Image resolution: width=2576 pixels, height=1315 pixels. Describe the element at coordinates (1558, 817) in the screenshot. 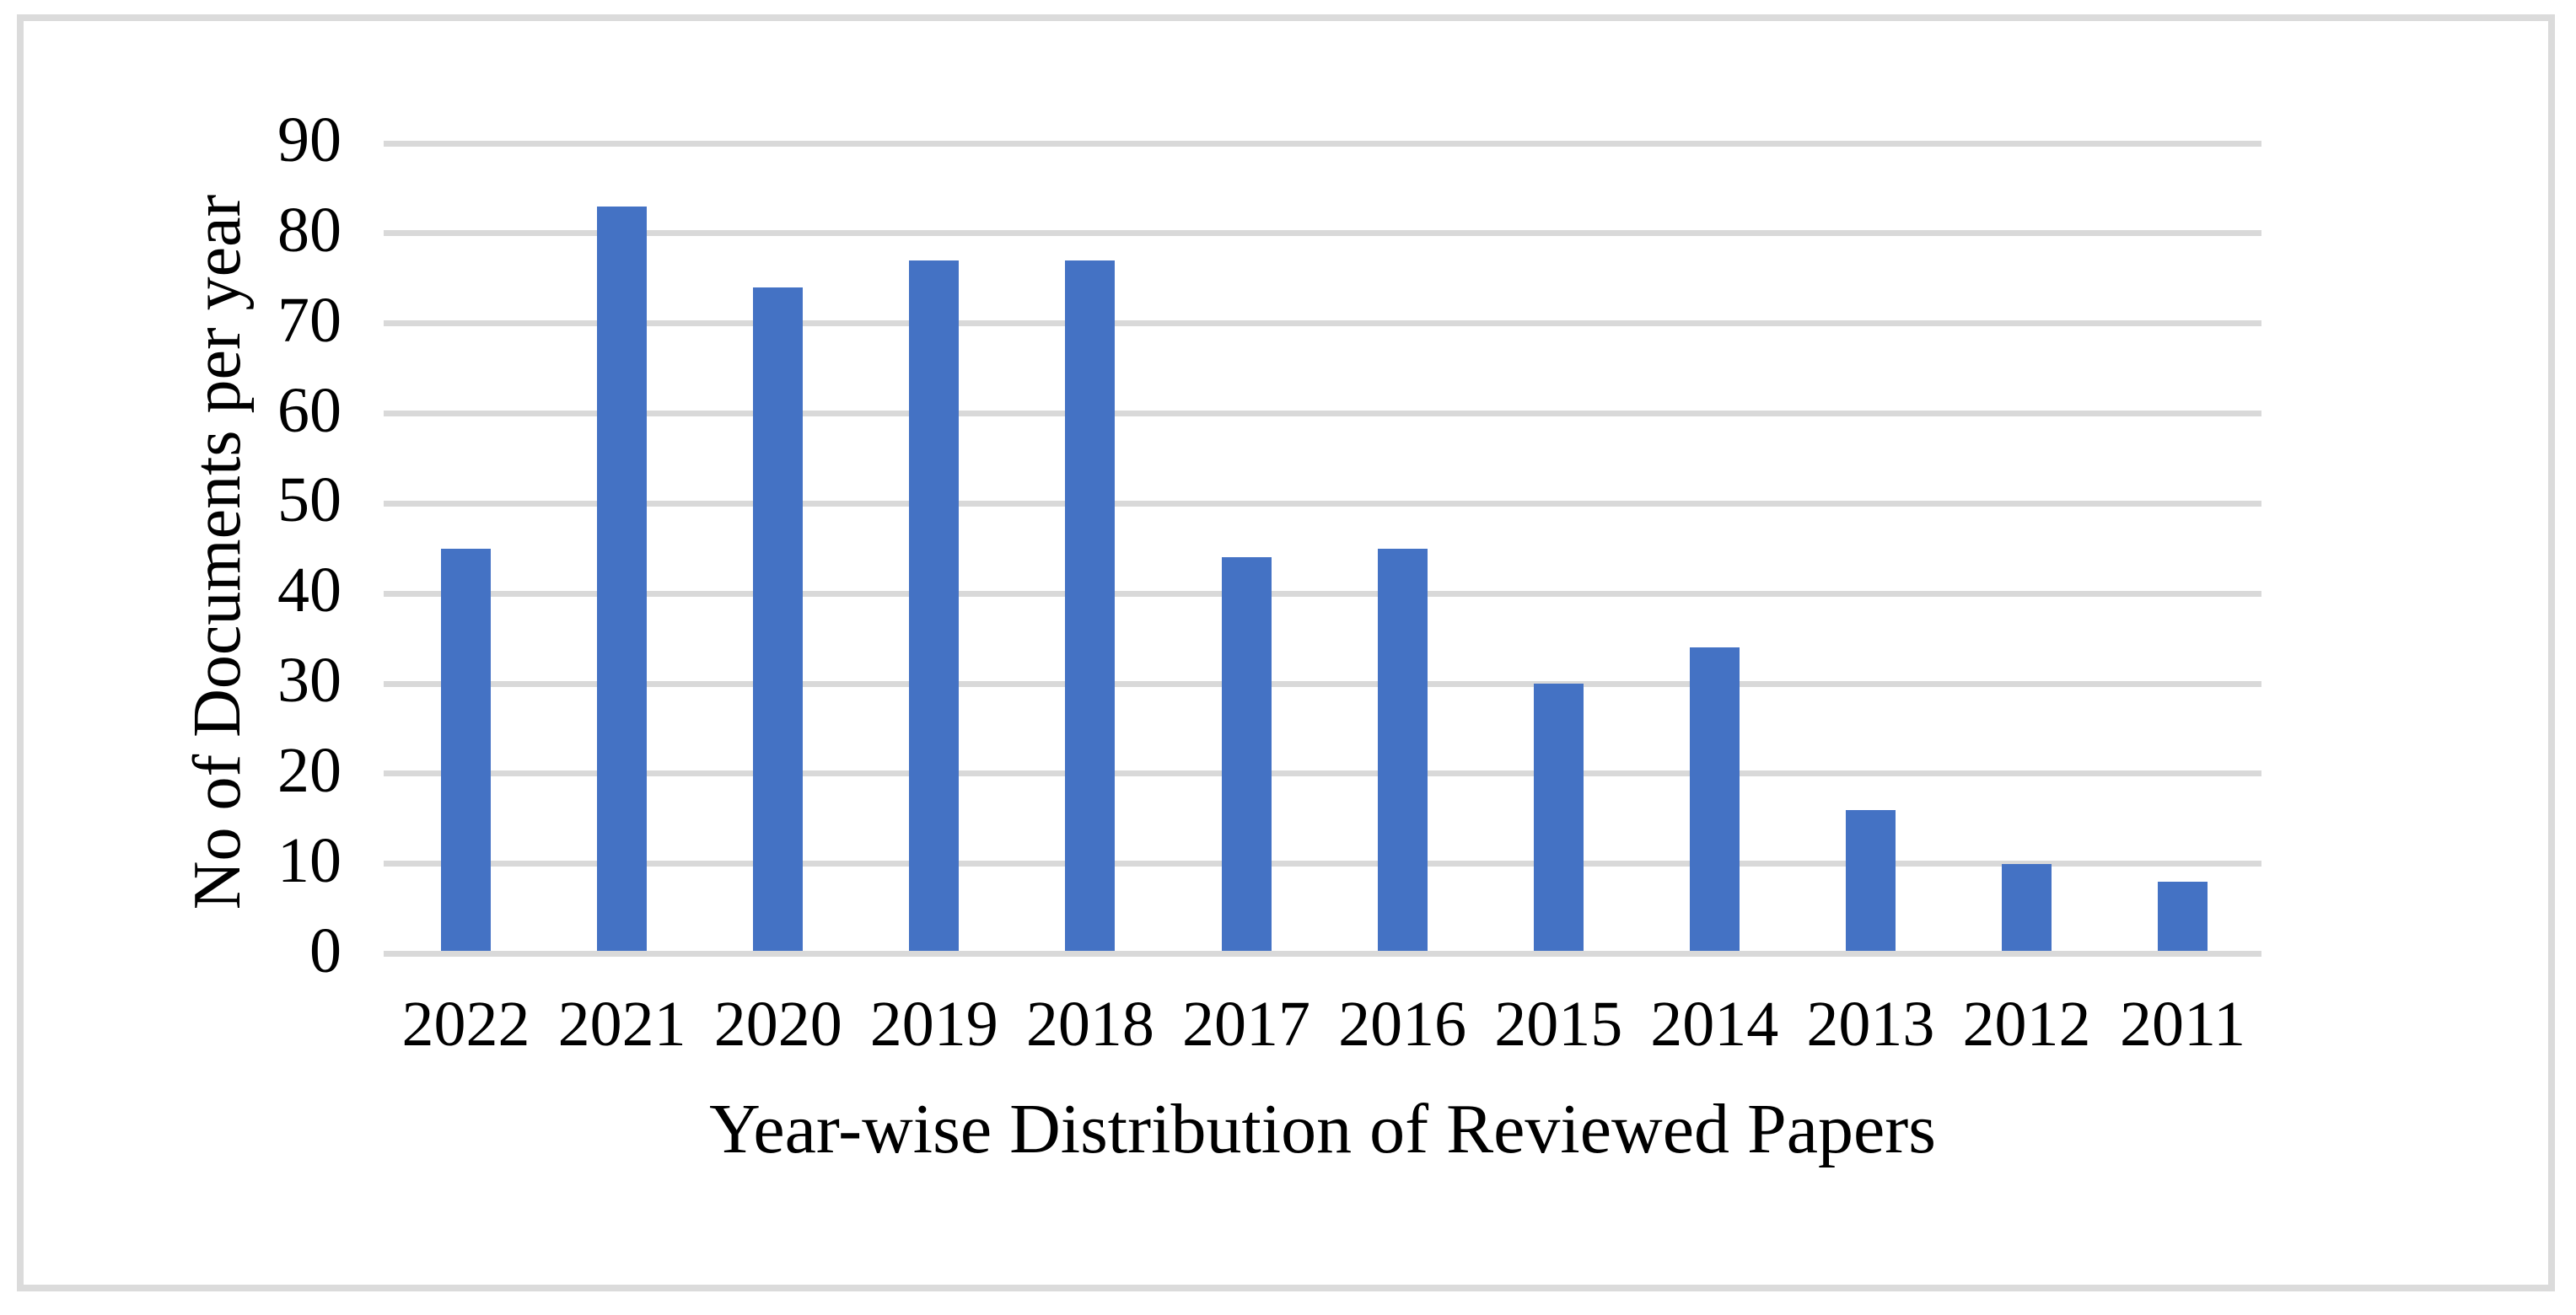

I see `bar-2015` at that location.